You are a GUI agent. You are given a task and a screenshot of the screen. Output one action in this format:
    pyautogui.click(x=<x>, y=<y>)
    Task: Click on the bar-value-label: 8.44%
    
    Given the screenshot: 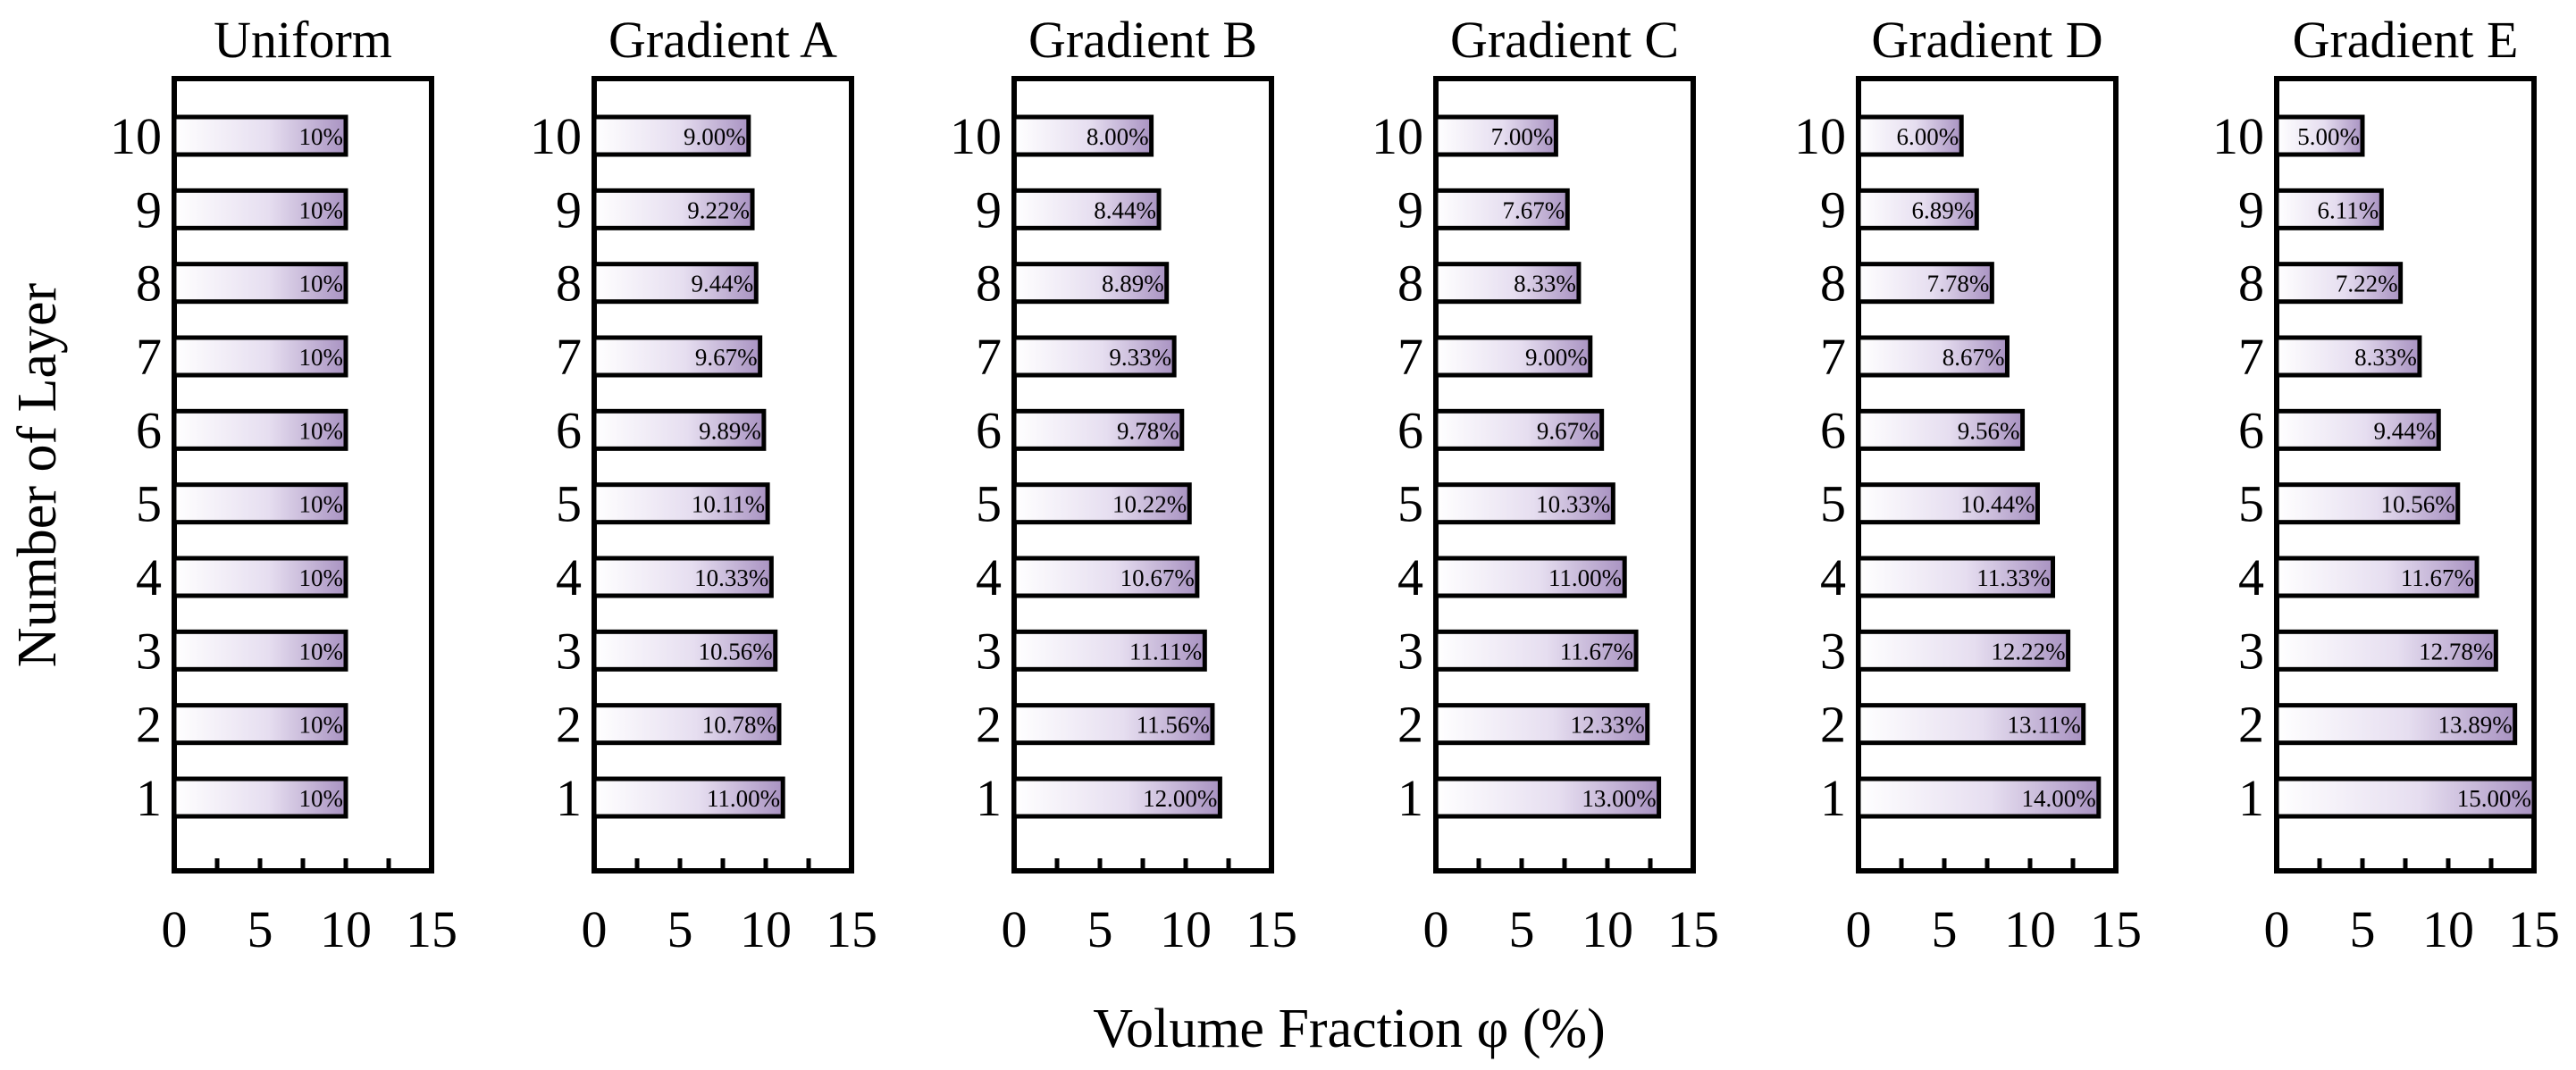 What is the action you would take?
    pyautogui.click(x=1125, y=210)
    